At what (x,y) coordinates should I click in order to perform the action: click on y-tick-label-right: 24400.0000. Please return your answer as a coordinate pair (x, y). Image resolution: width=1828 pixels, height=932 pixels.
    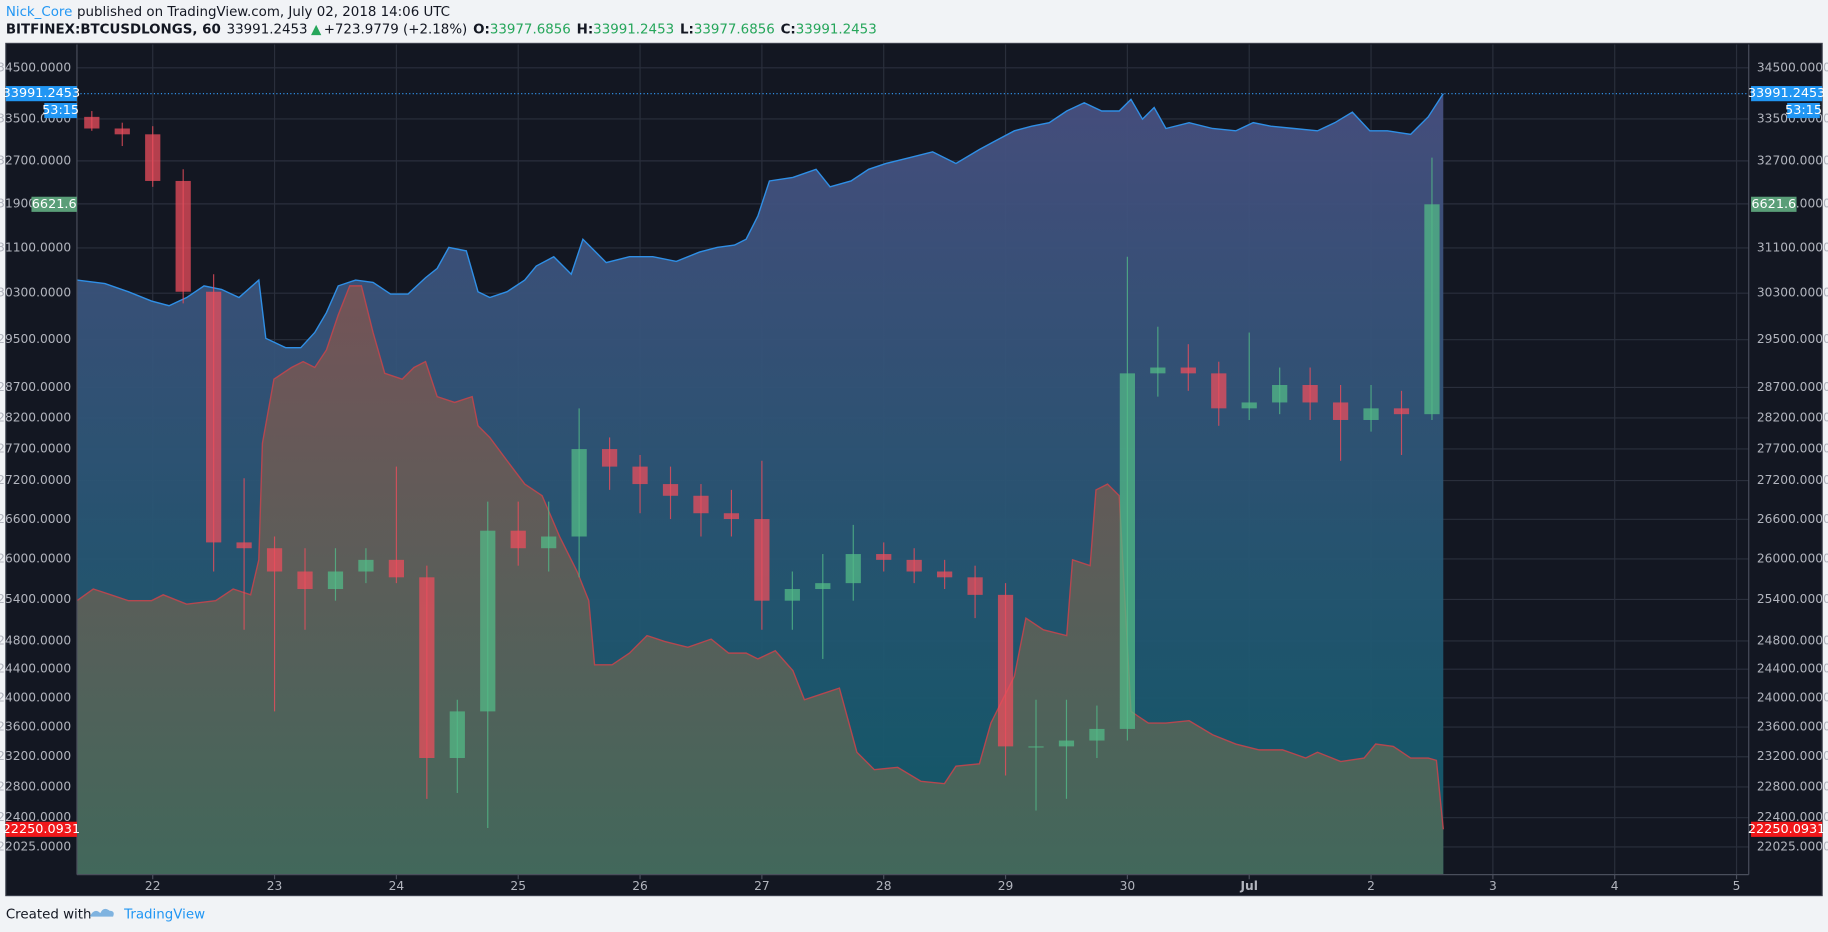
    Looking at the image, I should click on (1792, 669).